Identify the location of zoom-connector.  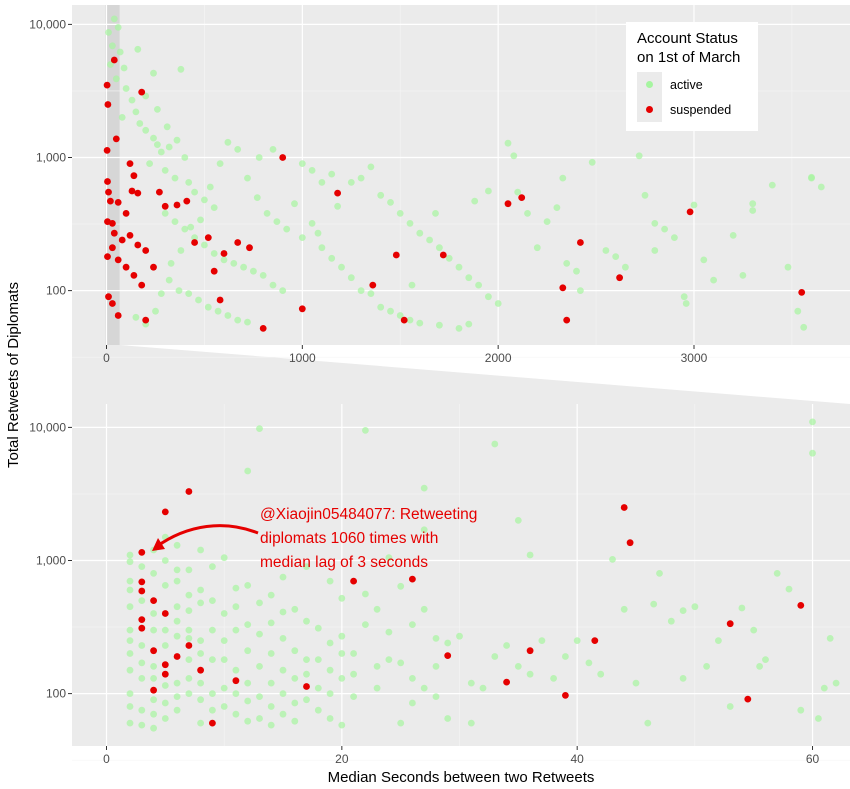
(461, 374).